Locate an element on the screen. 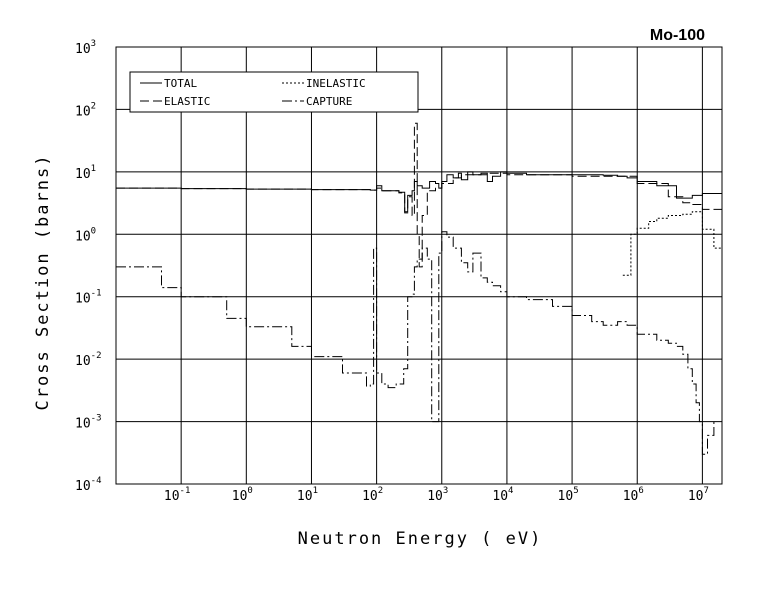 The height and width of the screenshot is (590, 779). x-tick-label: 10⁴ is located at coordinates (502, 495).